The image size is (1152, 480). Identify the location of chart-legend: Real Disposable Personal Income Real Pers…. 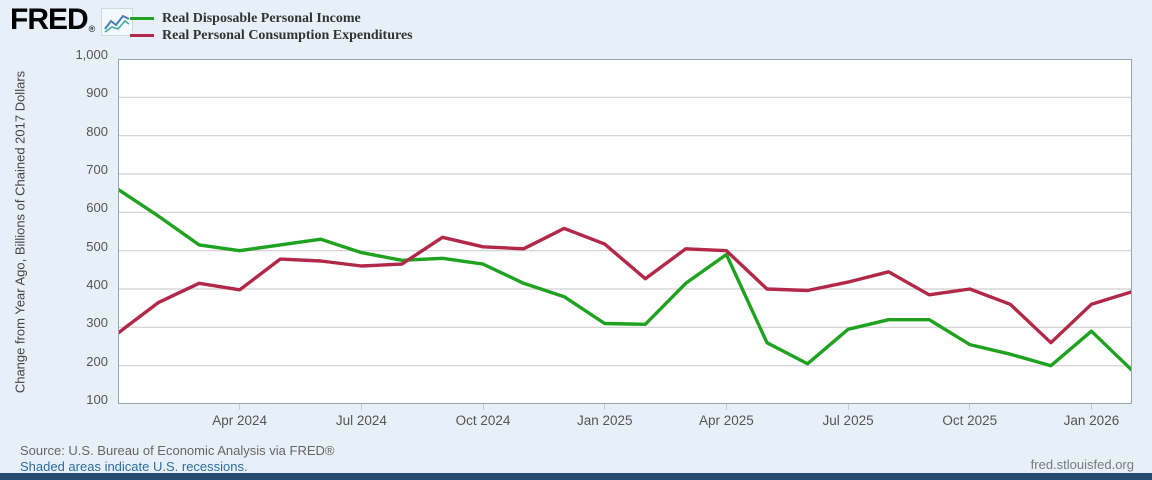
(271, 27).